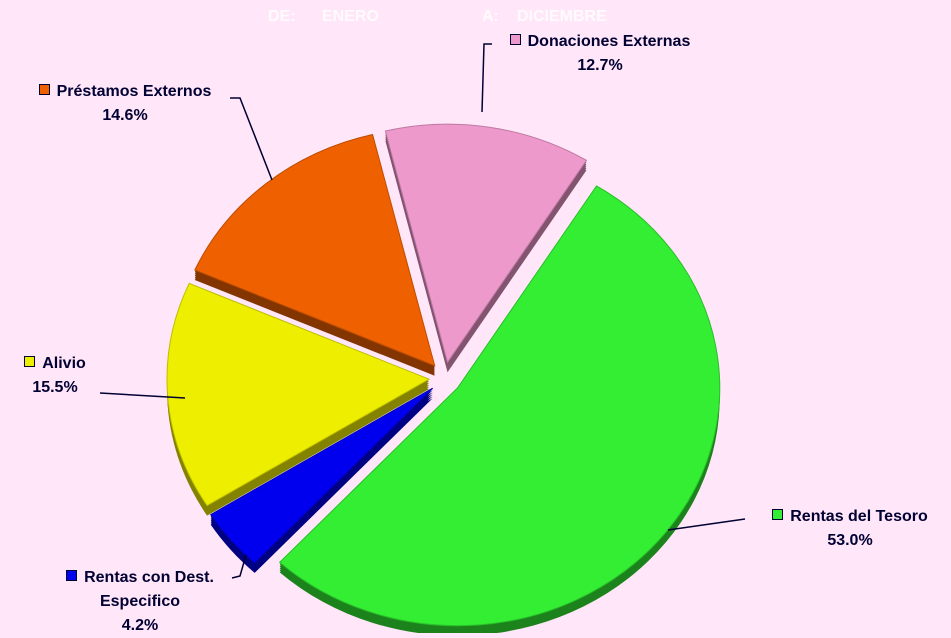  I want to click on data-label: Rentas con Dest. Especifico 4.2%, so click(140, 602).